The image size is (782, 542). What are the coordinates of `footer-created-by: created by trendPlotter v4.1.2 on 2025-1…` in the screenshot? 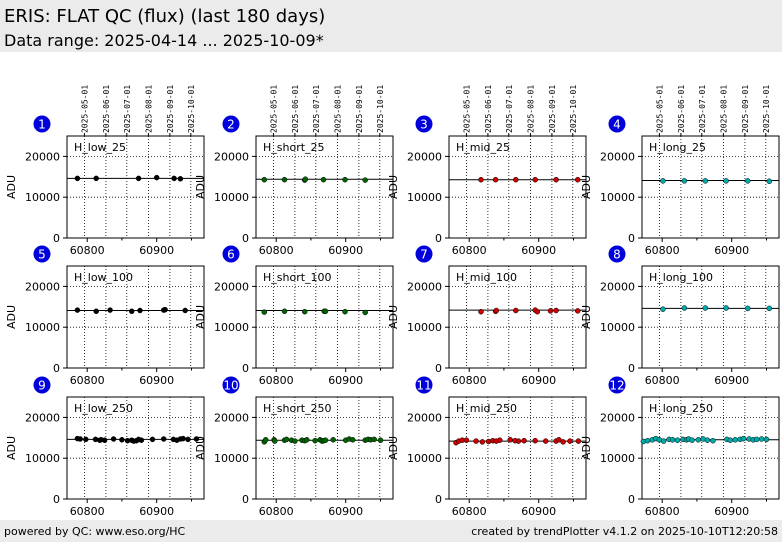 It's located at (624, 531).